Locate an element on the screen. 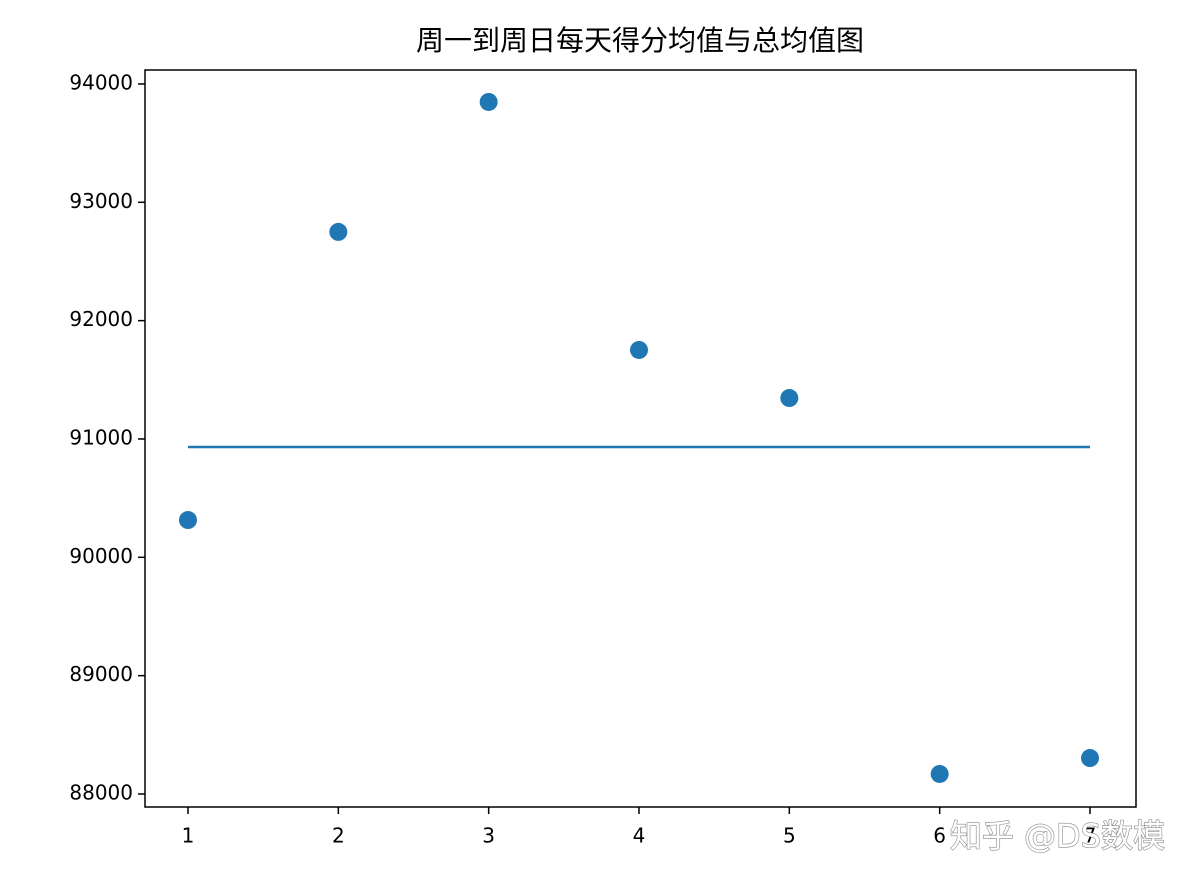 The width and height of the screenshot is (1196, 888). y-tick-label: 88000 is located at coordinates (101, 792).